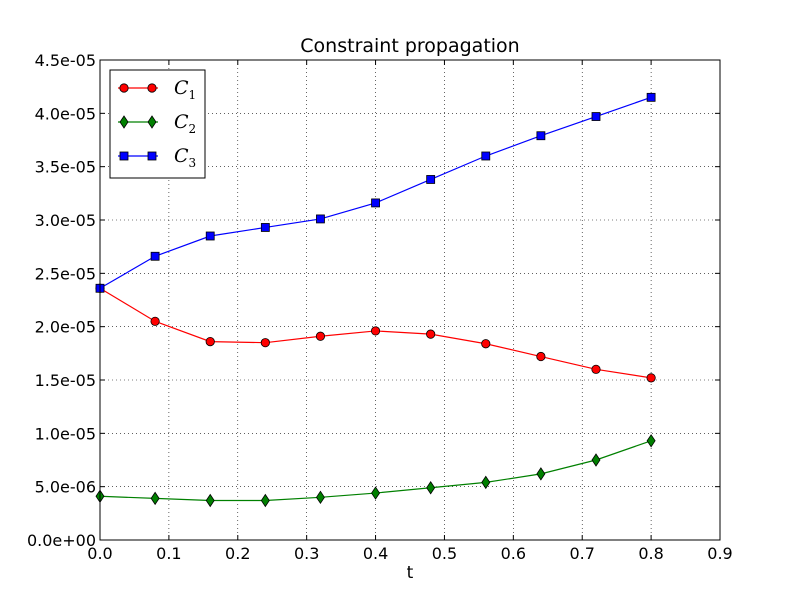 This screenshot has width=800, height=600. What do you see at coordinates (375, 553) in the screenshot?
I see `x-tick-label: 0.4` at bounding box center [375, 553].